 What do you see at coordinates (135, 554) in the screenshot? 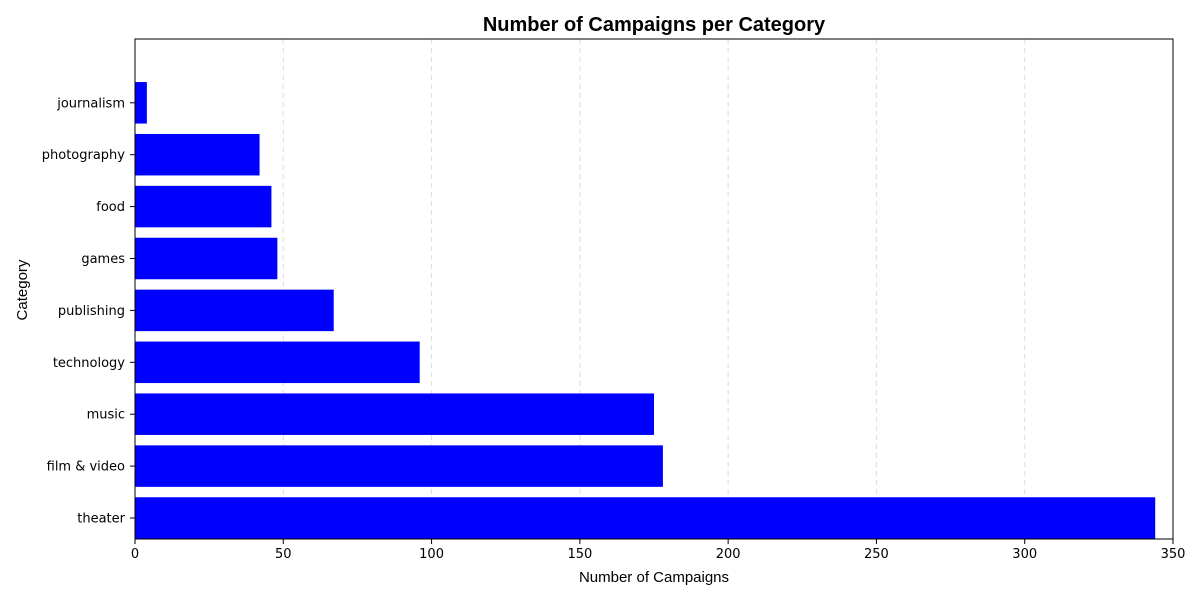
I see `x-tick-label: 0` at bounding box center [135, 554].